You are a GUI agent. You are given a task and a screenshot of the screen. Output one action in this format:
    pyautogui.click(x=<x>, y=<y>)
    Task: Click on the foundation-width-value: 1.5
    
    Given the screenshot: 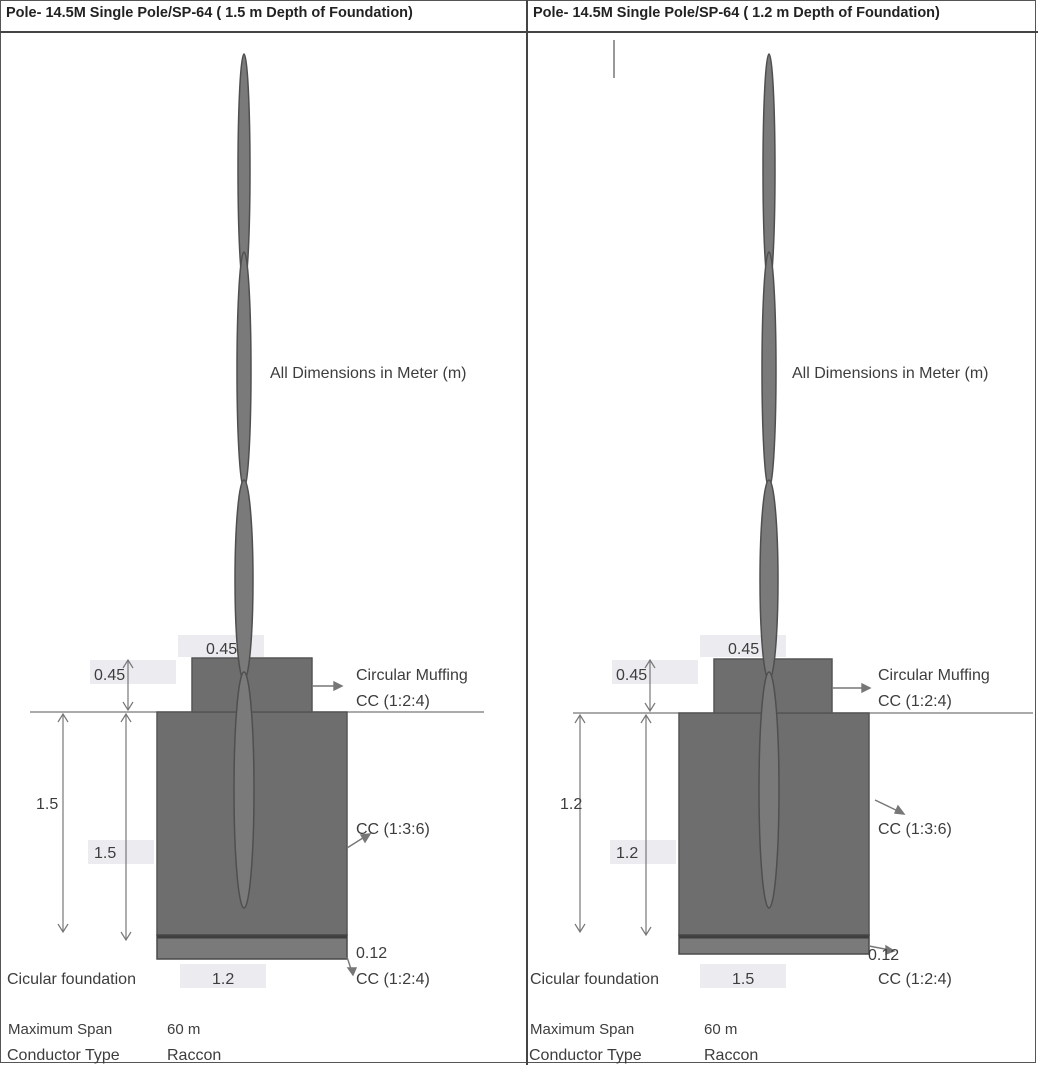 What is the action you would take?
    pyautogui.click(x=743, y=979)
    